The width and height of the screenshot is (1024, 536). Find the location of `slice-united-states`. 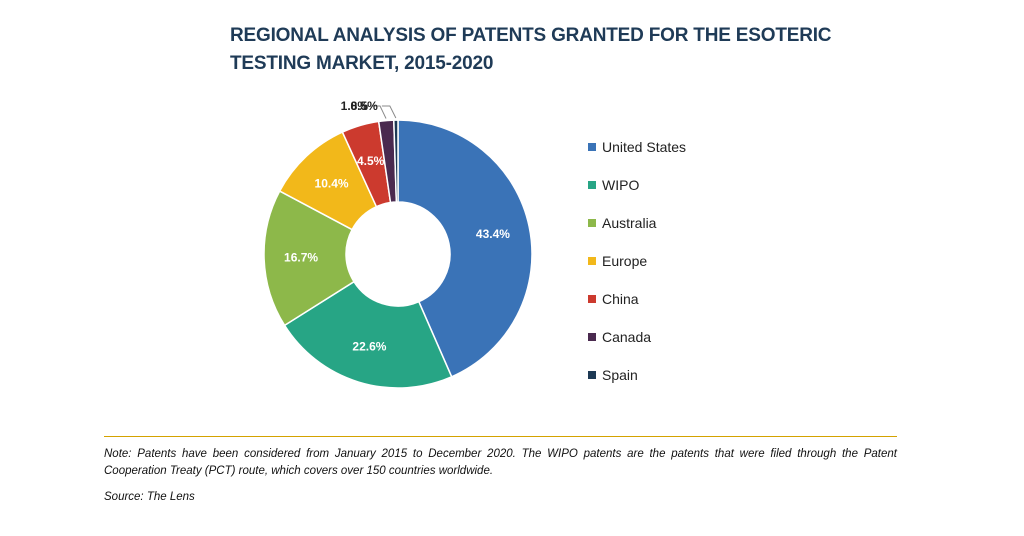

slice-united-states is located at coordinates (465, 248).